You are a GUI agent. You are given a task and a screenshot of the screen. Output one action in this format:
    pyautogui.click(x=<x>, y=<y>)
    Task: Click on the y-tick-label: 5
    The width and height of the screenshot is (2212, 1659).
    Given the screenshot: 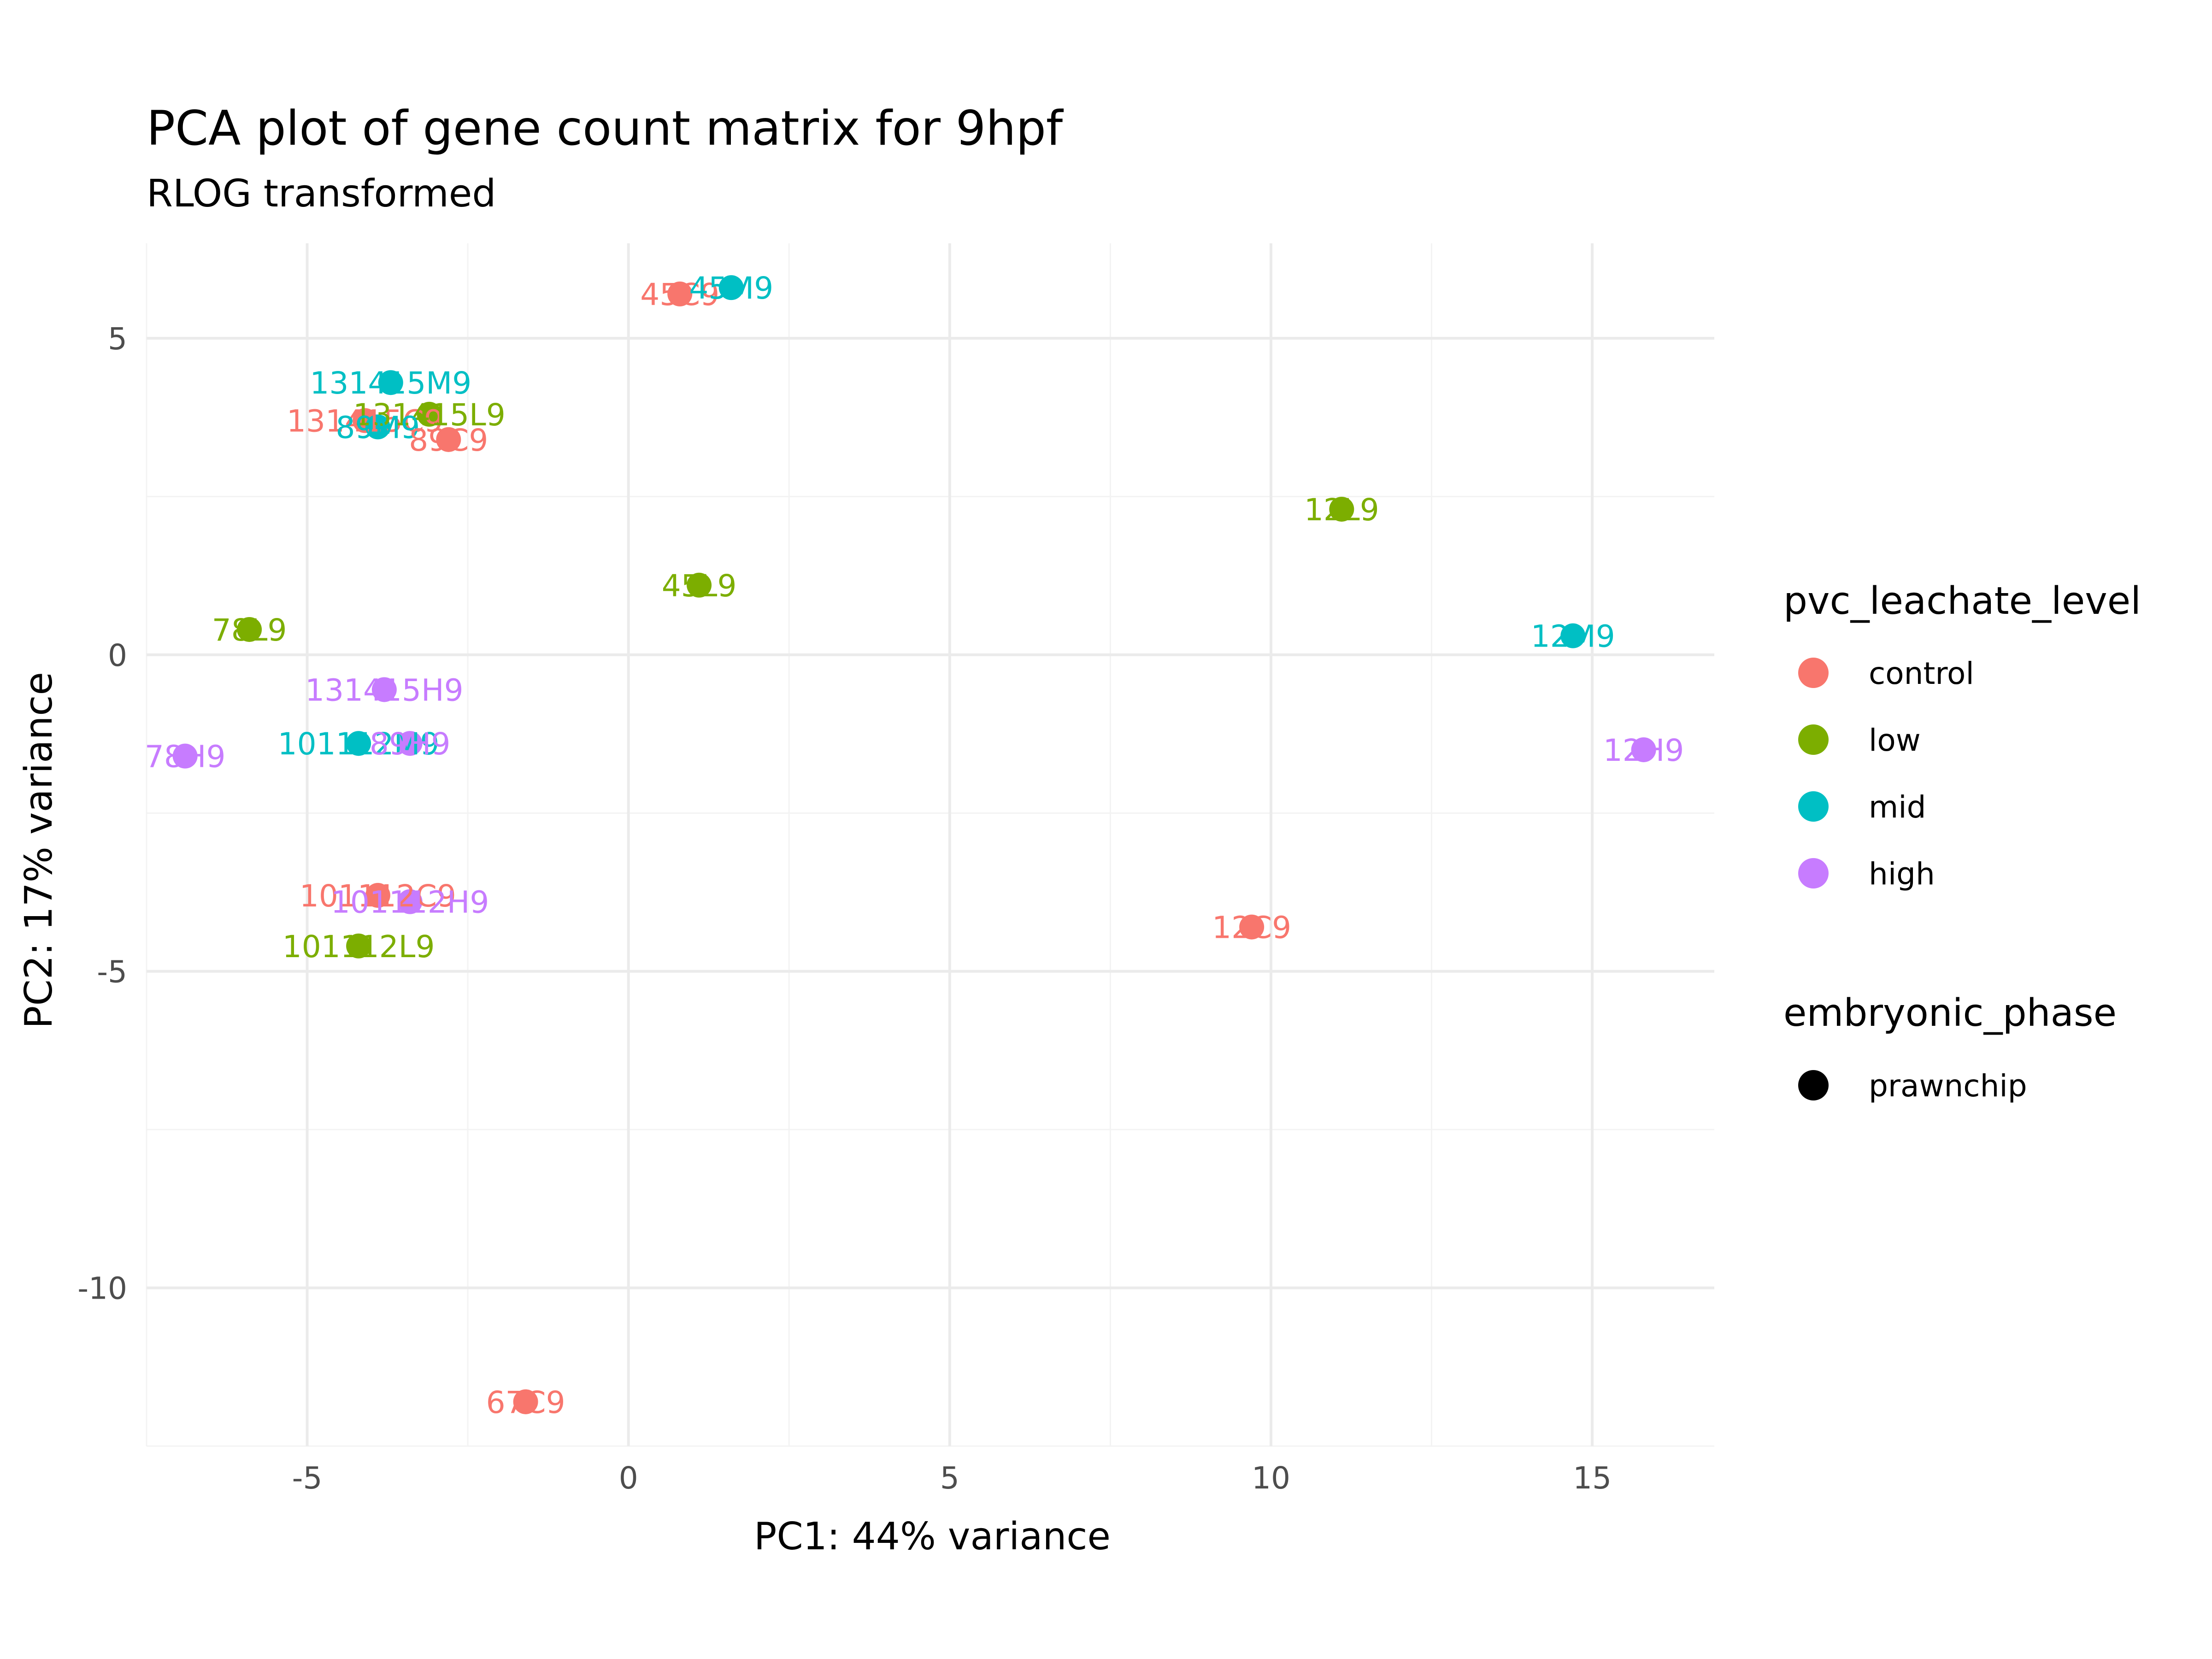 What is the action you would take?
    pyautogui.click(x=117, y=339)
    